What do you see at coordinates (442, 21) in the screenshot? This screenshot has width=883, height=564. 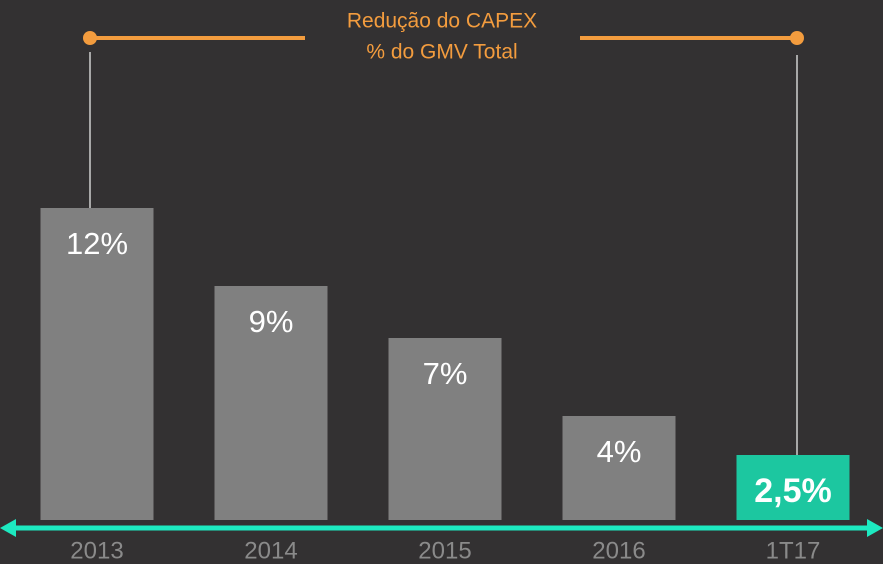 I see `chart-title: Redução do CAPEX` at bounding box center [442, 21].